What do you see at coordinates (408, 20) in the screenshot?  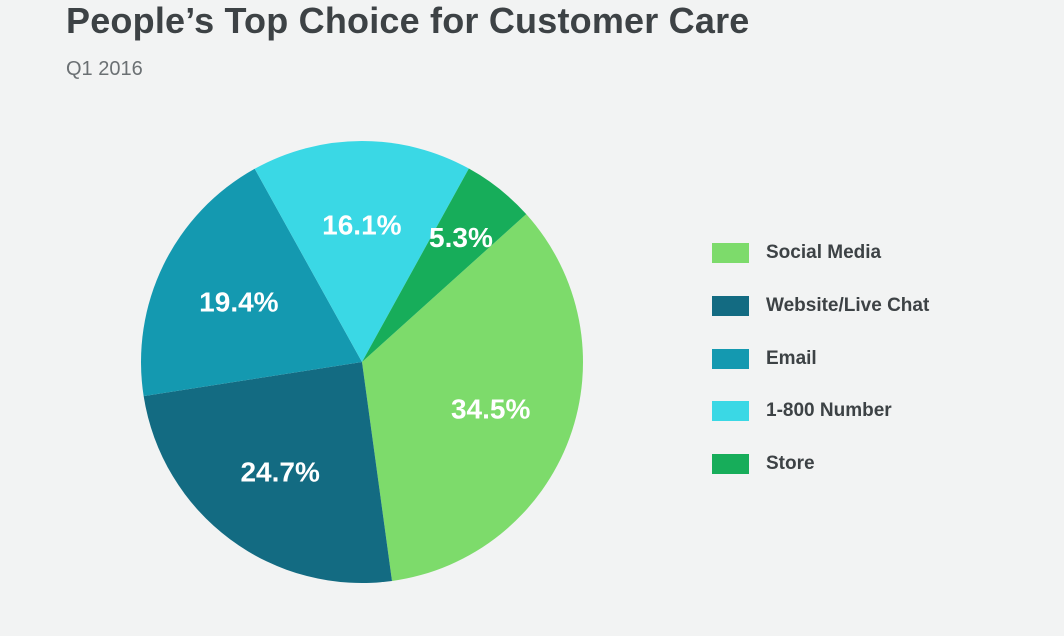 I see `chart-title: People’s Top Choice for Customer Care` at bounding box center [408, 20].